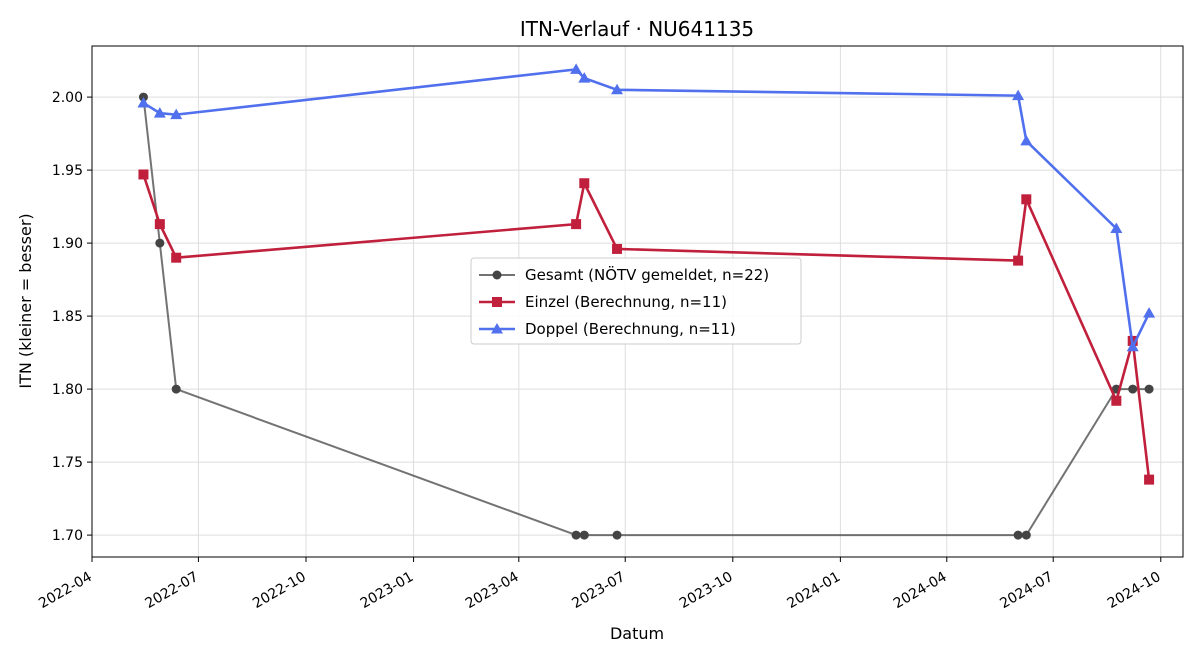 The height and width of the screenshot is (660, 1200). What do you see at coordinates (1026, 590) in the screenshot?
I see `x-tick-label: 2024-07` at bounding box center [1026, 590].